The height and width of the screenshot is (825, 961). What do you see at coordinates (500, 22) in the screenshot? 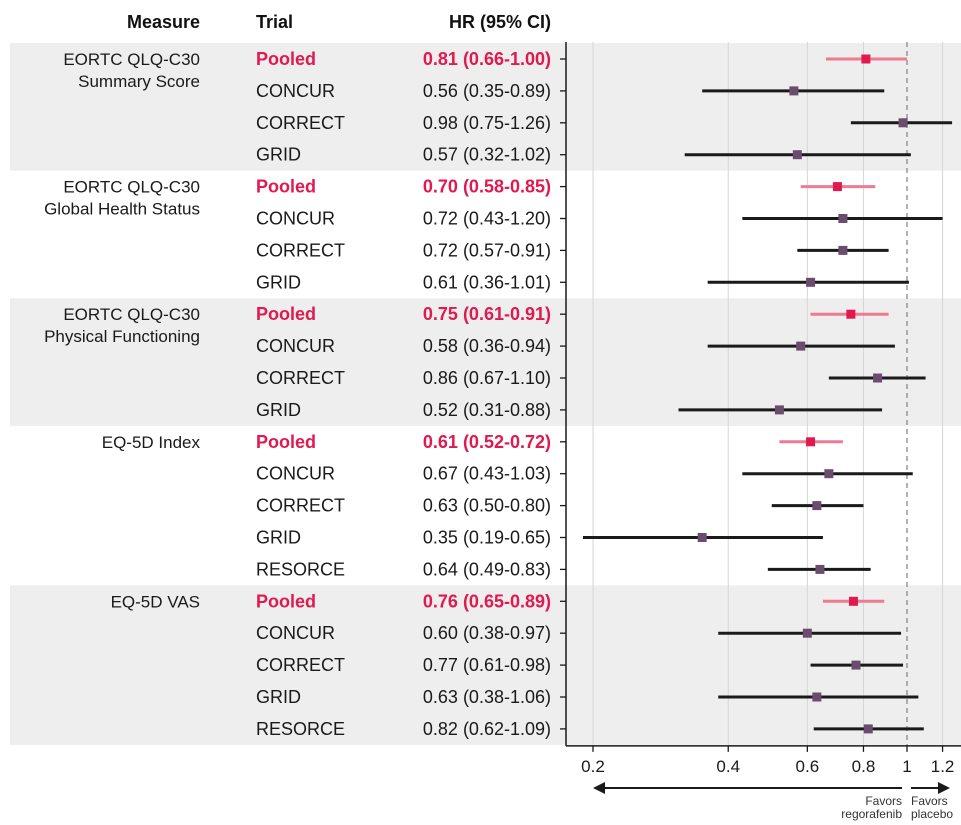
I see `header-hr: HR (95% CI)` at bounding box center [500, 22].